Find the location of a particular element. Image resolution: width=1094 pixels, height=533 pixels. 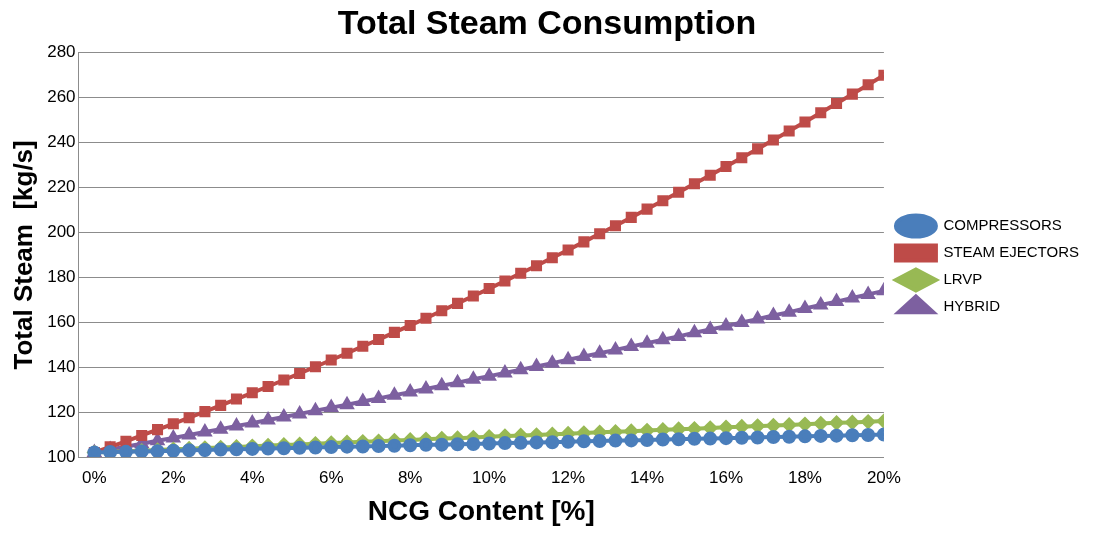

x-tick-label: 12% is located at coordinates (568, 477).